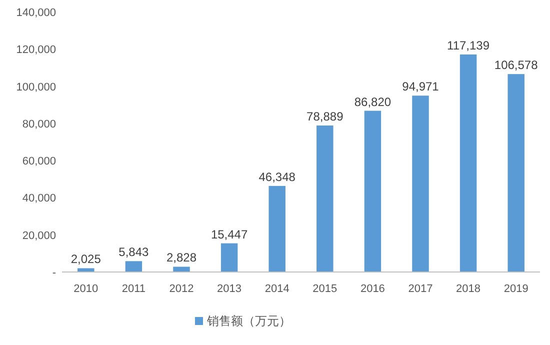  What do you see at coordinates (420, 289) in the screenshot?
I see `x-tick-label: 2017` at bounding box center [420, 289].